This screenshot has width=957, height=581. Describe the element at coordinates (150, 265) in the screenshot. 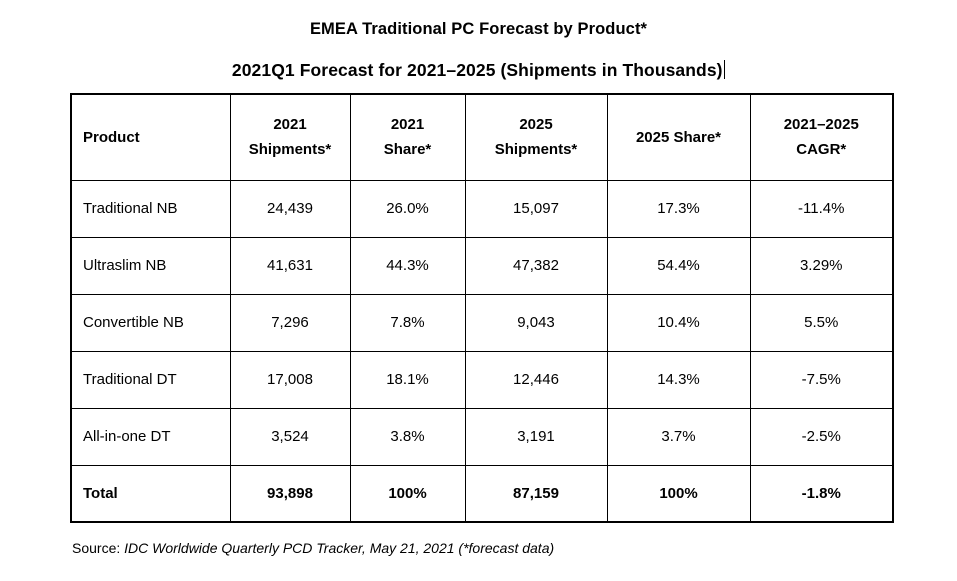

I see `cell-product: Ultraslim NB` at that location.